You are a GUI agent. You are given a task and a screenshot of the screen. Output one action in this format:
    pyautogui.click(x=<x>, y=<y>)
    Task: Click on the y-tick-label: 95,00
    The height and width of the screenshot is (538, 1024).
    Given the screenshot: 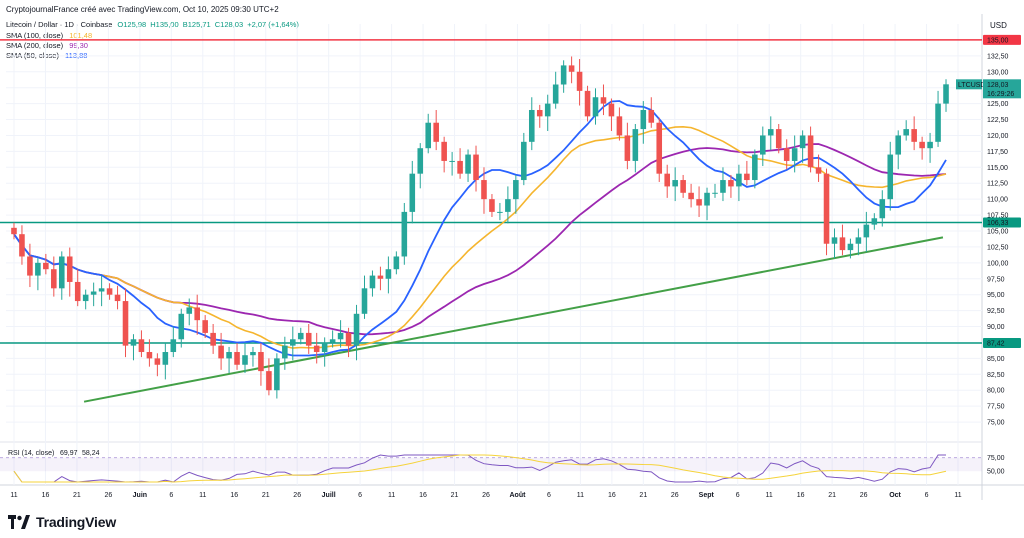 What is the action you would take?
    pyautogui.click(x=996, y=295)
    